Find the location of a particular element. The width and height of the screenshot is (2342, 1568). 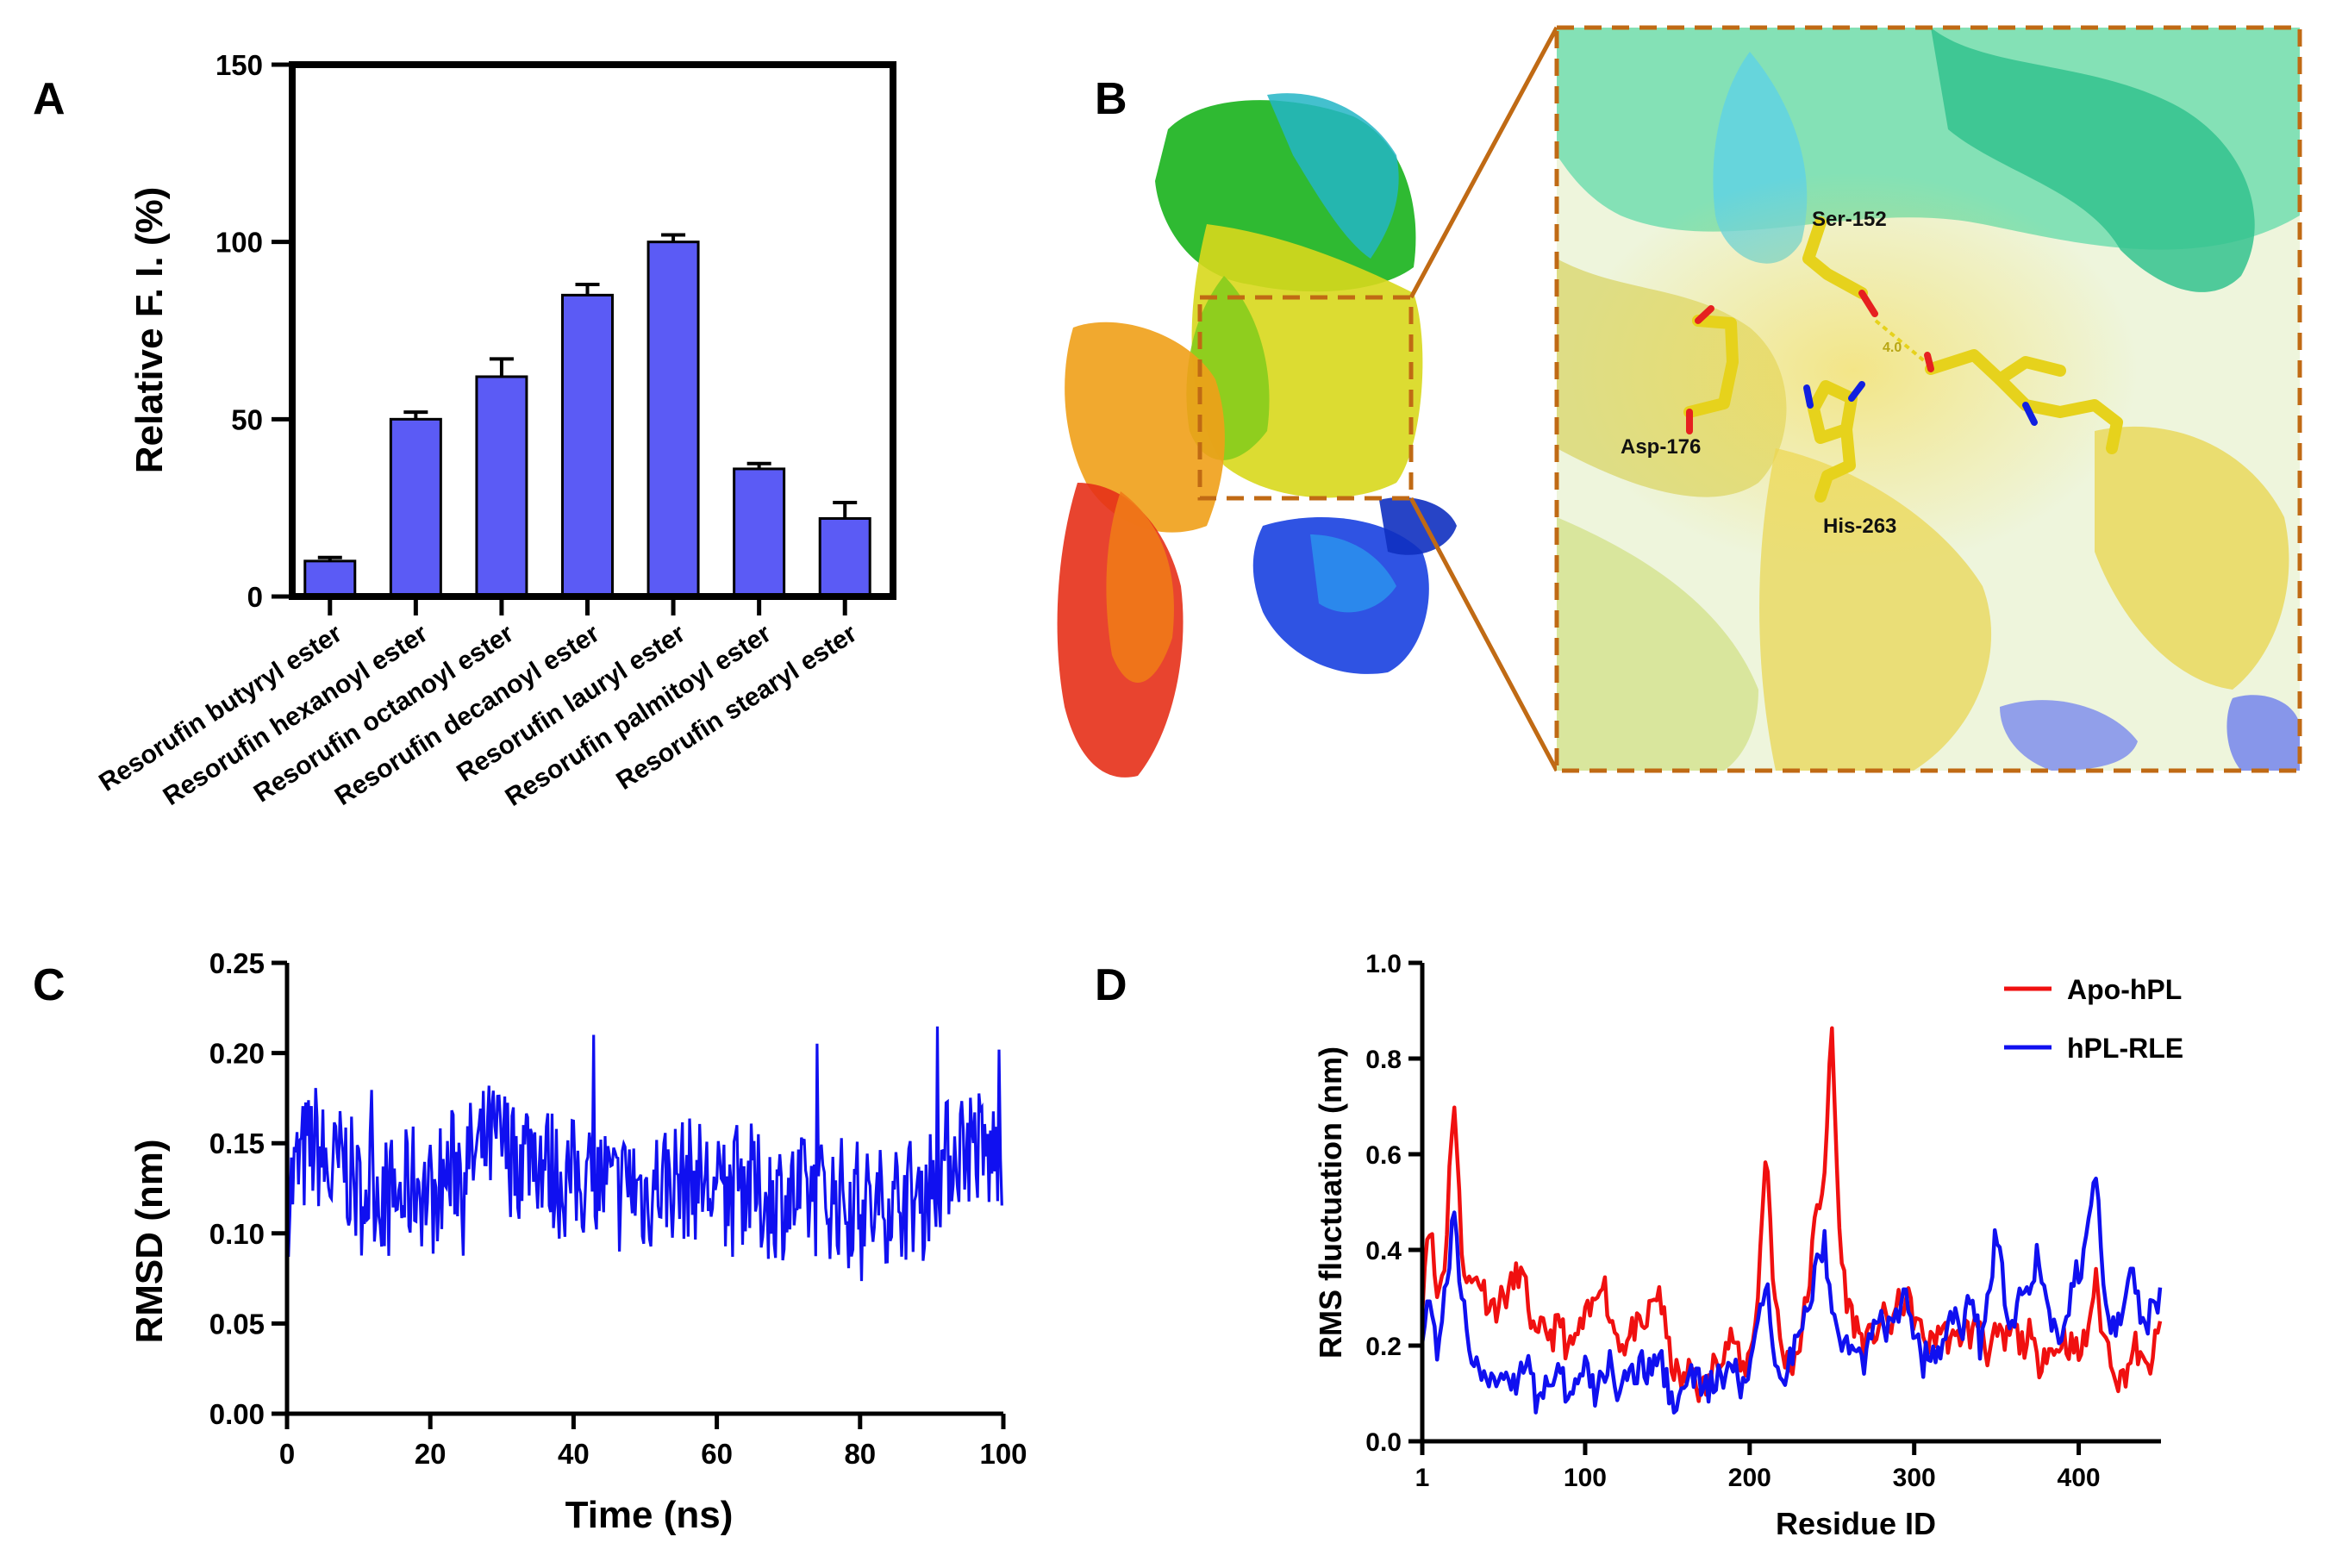

protein-overview-structure is located at coordinates (1257, 435).